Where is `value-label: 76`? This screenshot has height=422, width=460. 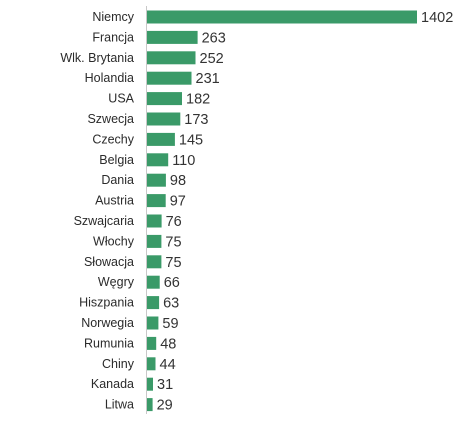 value-label: 76 is located at coordinates (174, 222).